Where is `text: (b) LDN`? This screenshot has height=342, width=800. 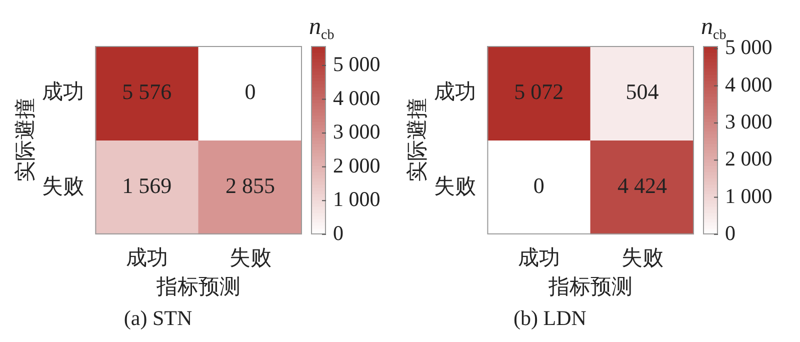 text: (b) LDN is located at coordinates (550, 318).